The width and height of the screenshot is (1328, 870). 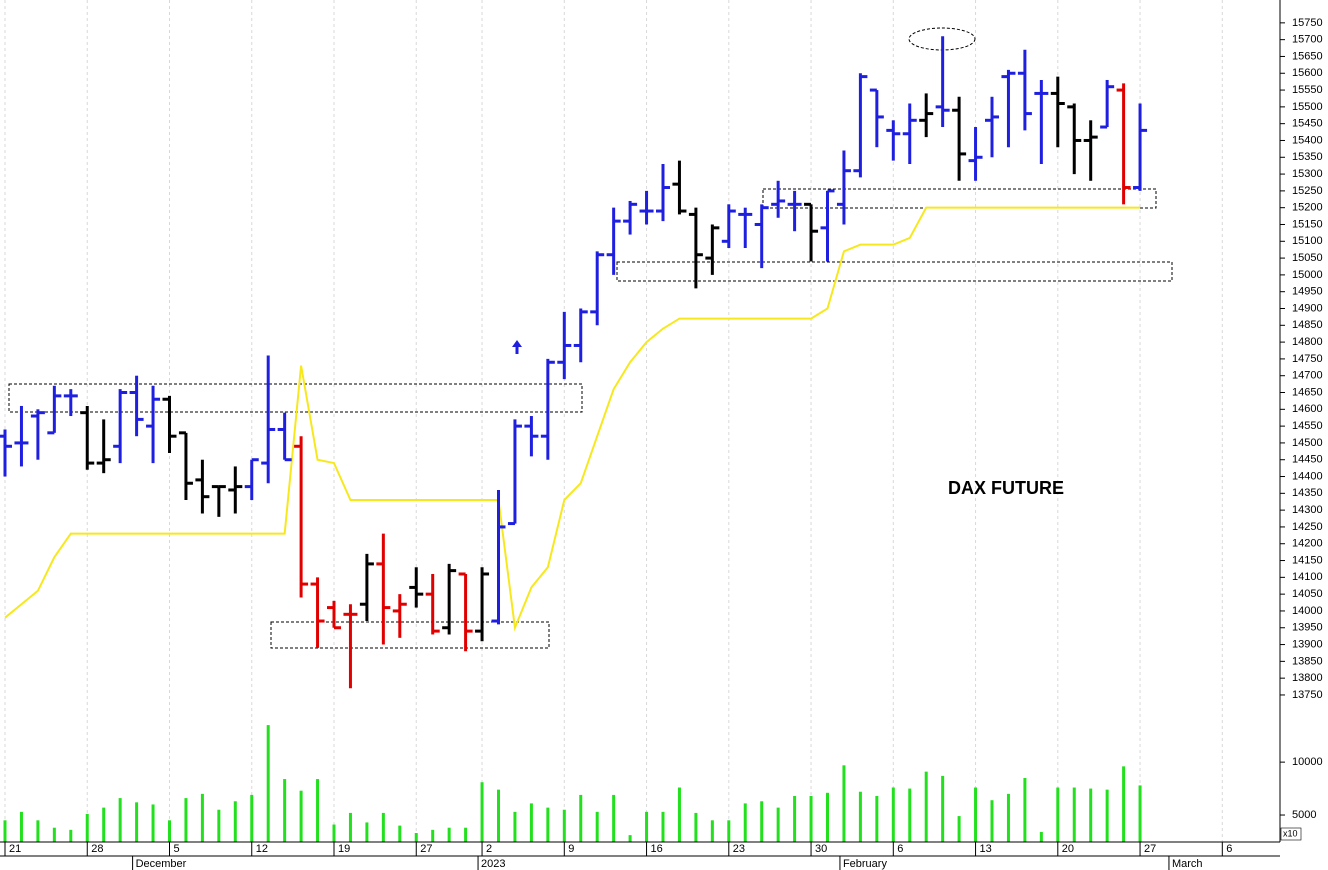 What do you see at coordinates (262, 849) in the screenshot?
I see `x-tick-label: 12` at bounding box center [262, 849].